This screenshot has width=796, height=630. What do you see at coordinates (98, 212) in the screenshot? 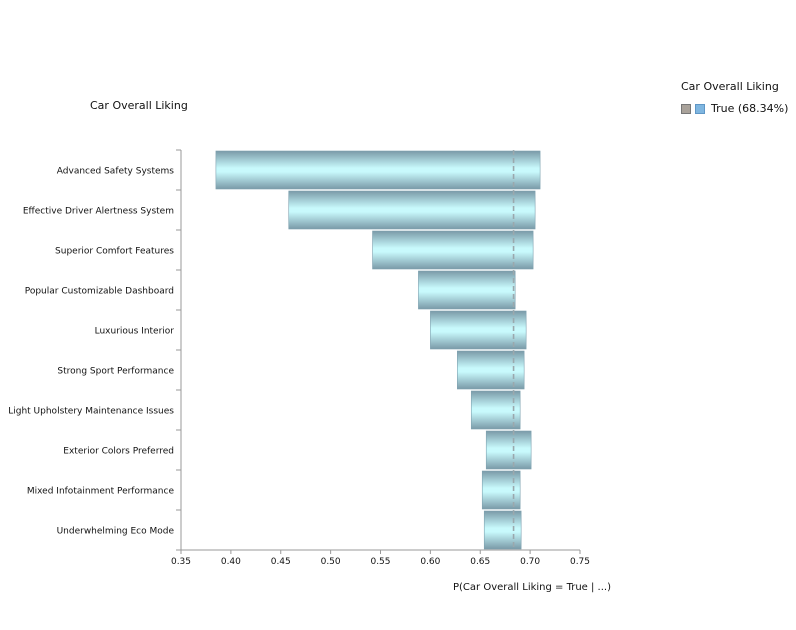
I see `category-label: Effective Driver Alertness System` at bounding box center [98, 212].